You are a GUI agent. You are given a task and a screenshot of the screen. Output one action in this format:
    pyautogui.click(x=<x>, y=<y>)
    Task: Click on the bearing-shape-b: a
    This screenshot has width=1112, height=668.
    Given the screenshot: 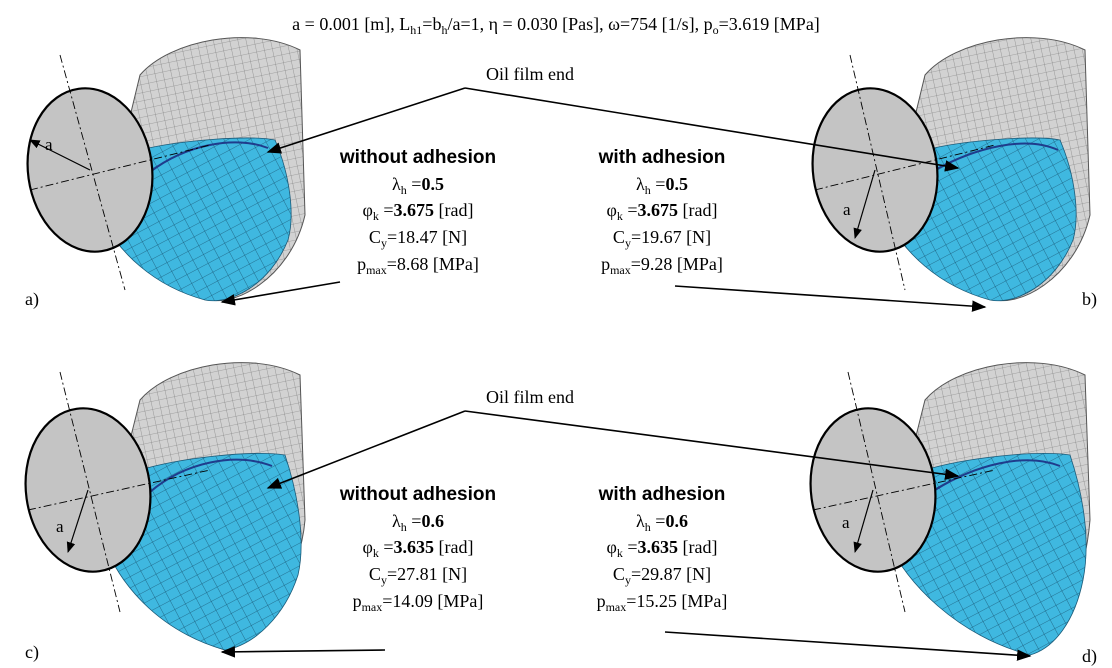 What is the action you would take?
    pyautogui.click(x=951, y=169)
    